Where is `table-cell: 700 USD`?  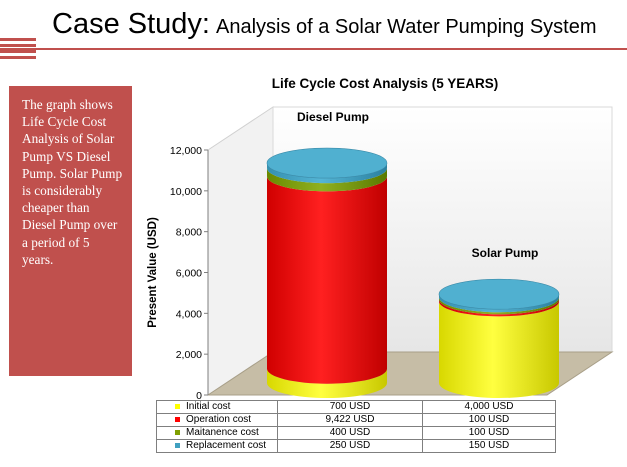
table-cell: 700 USD is located at coordinates (350, 407).